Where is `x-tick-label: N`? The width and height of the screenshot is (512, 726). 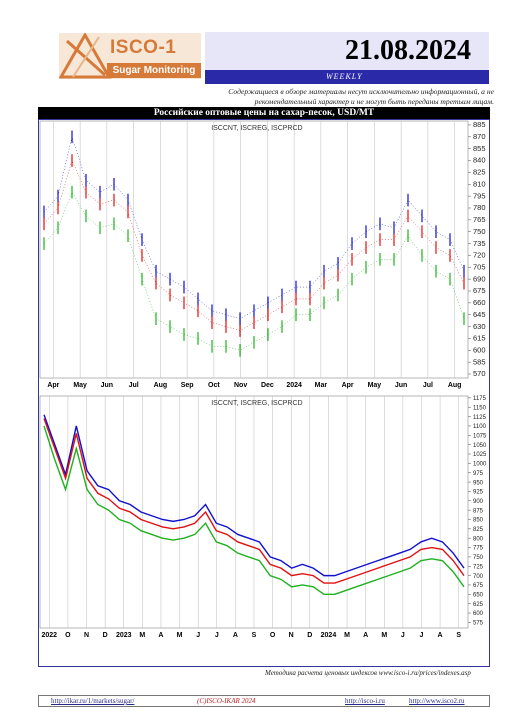
x-tick-label: N is located at coordinates (291, 635).